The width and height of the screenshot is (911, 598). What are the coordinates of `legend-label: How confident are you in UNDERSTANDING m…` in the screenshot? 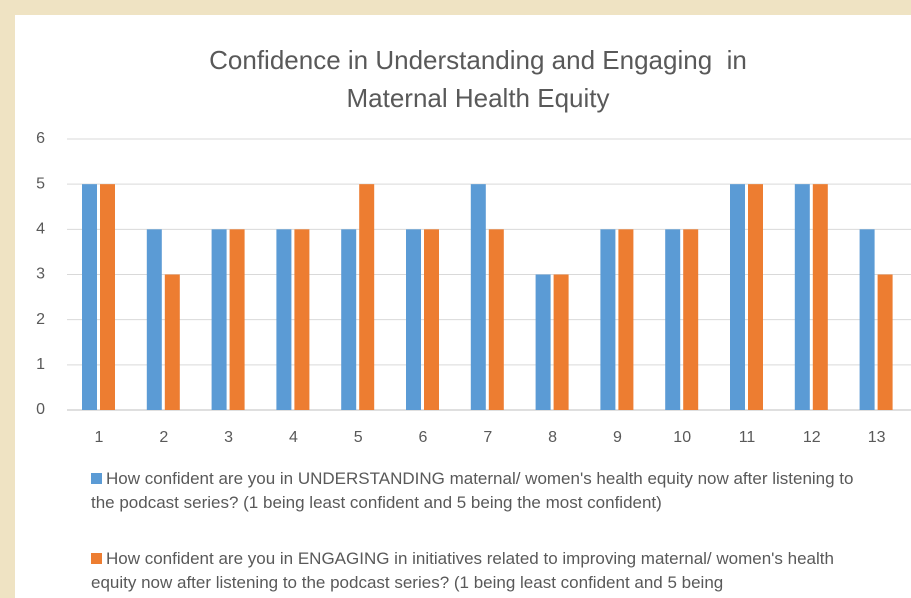 It's located at (472, 490).